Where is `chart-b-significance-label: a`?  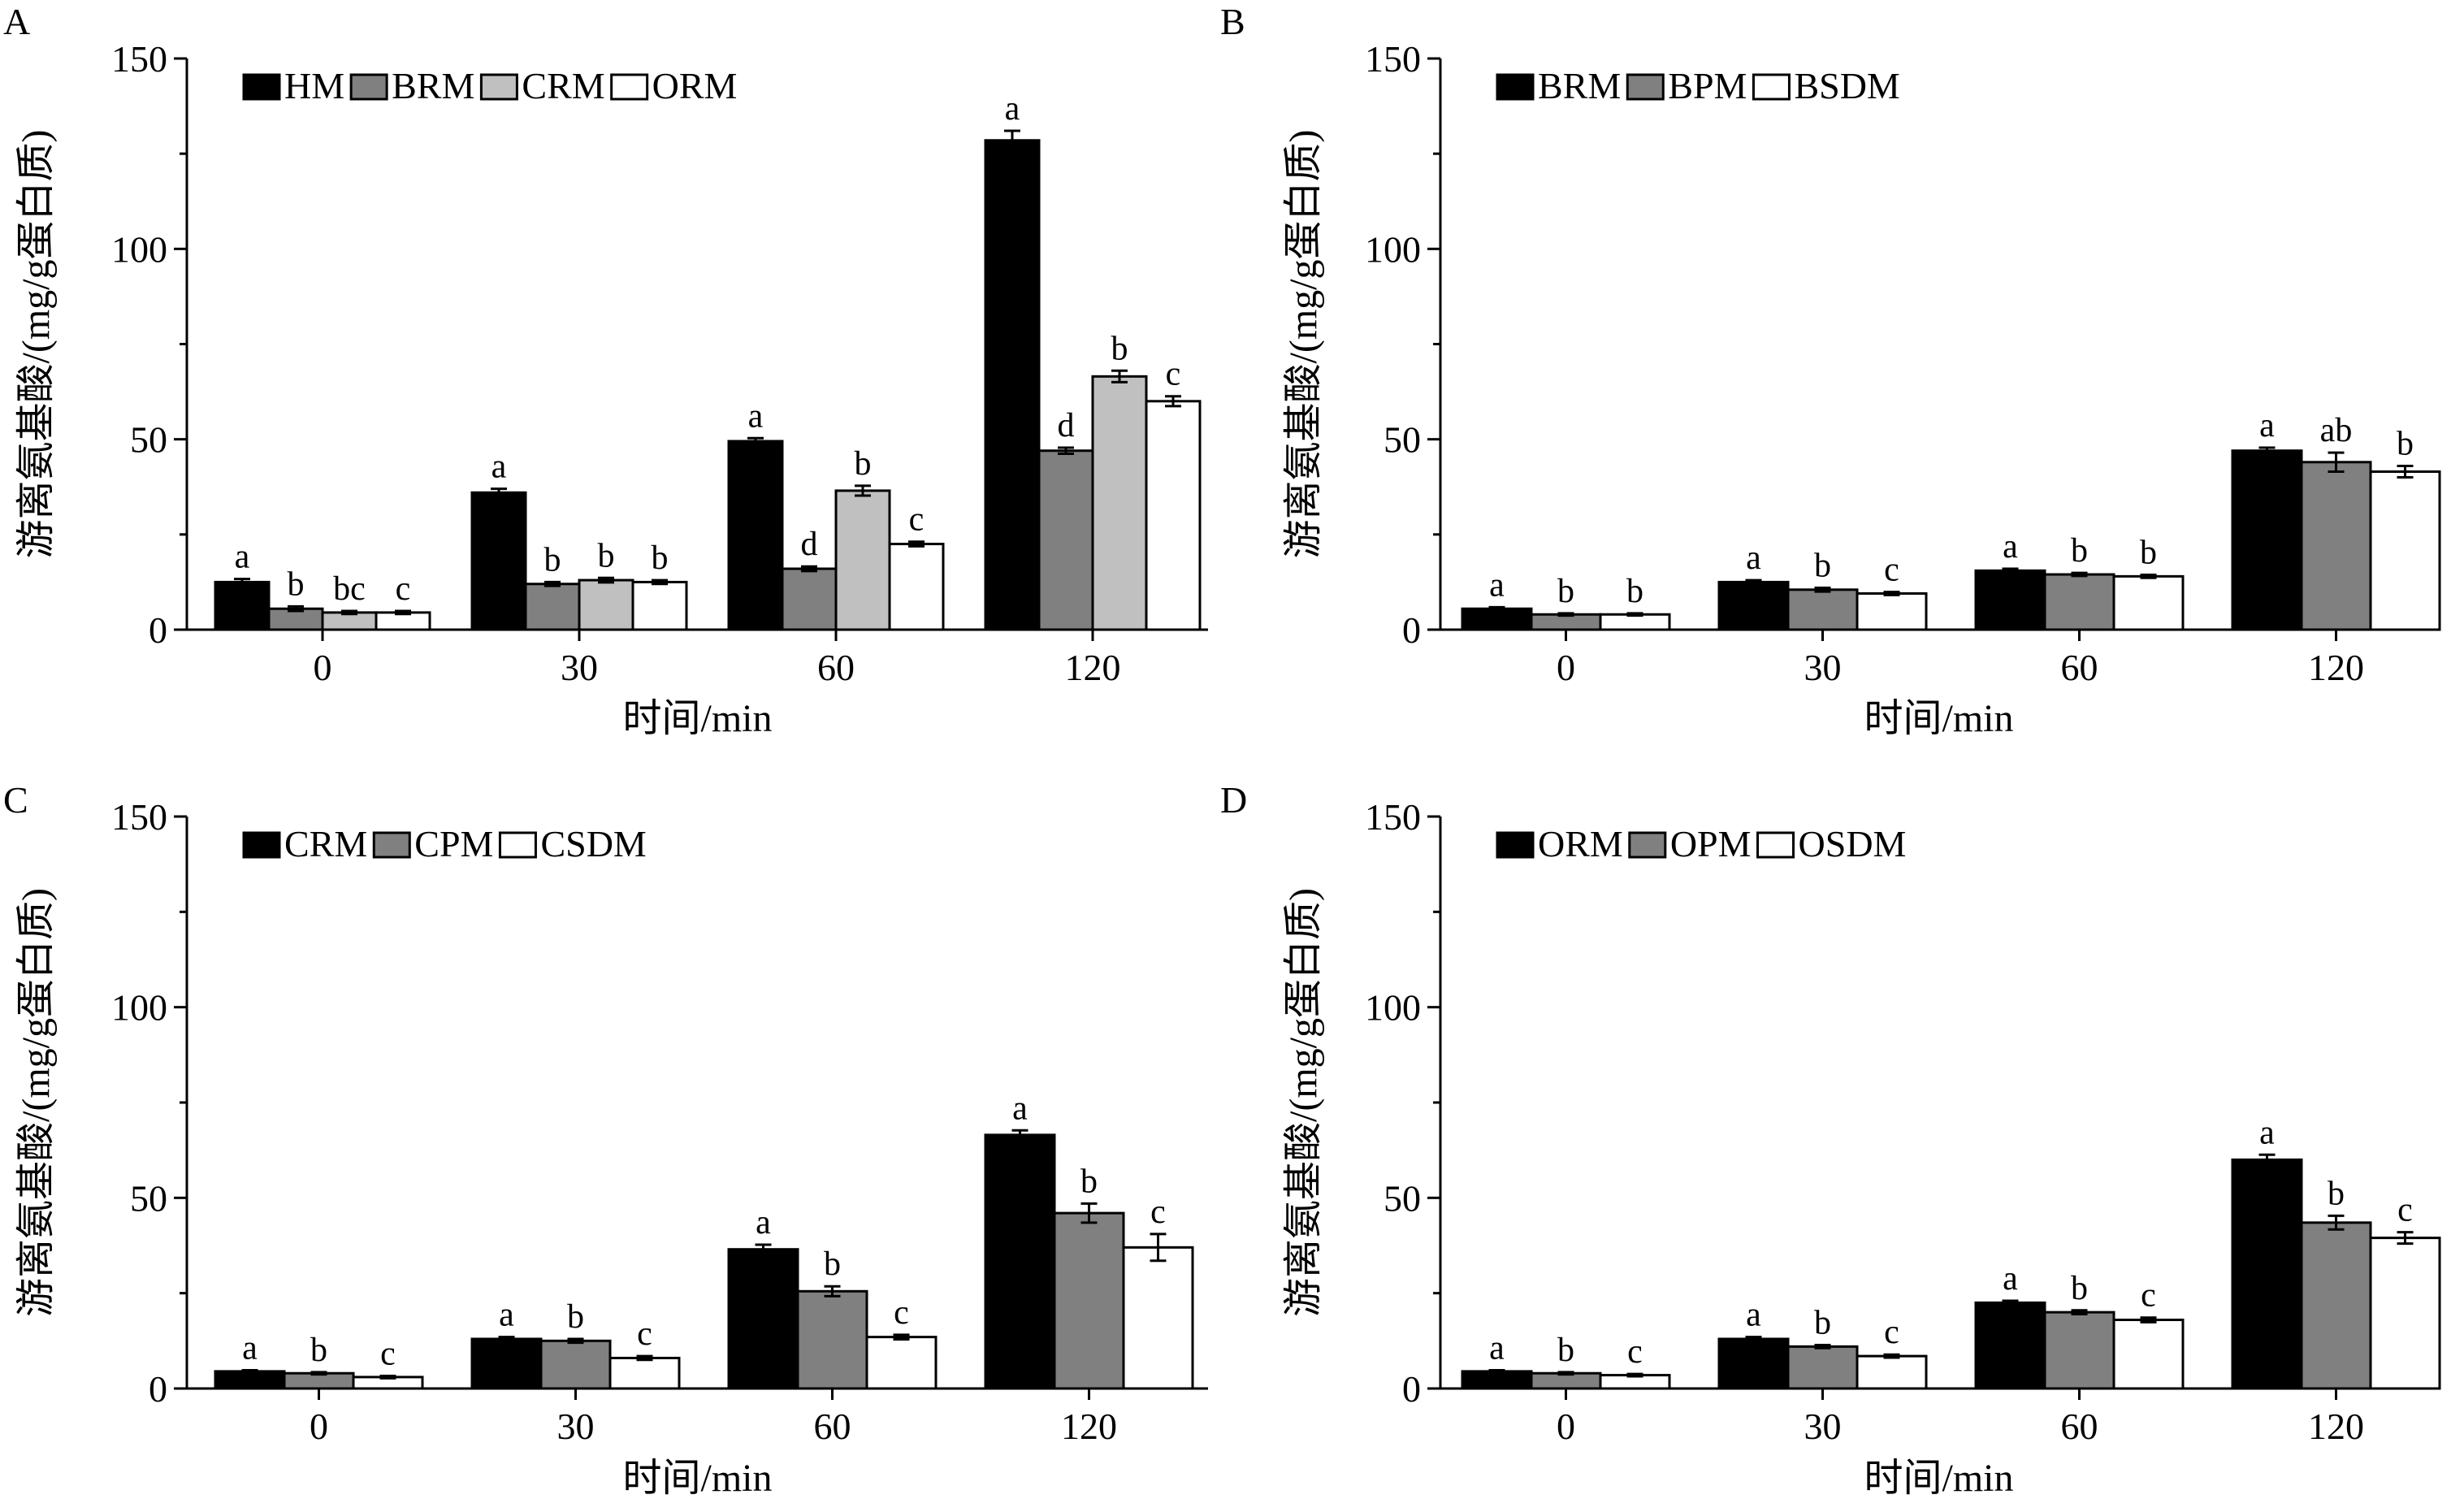
chart-b-significance-label: a is located at coordinates (1497, 585).